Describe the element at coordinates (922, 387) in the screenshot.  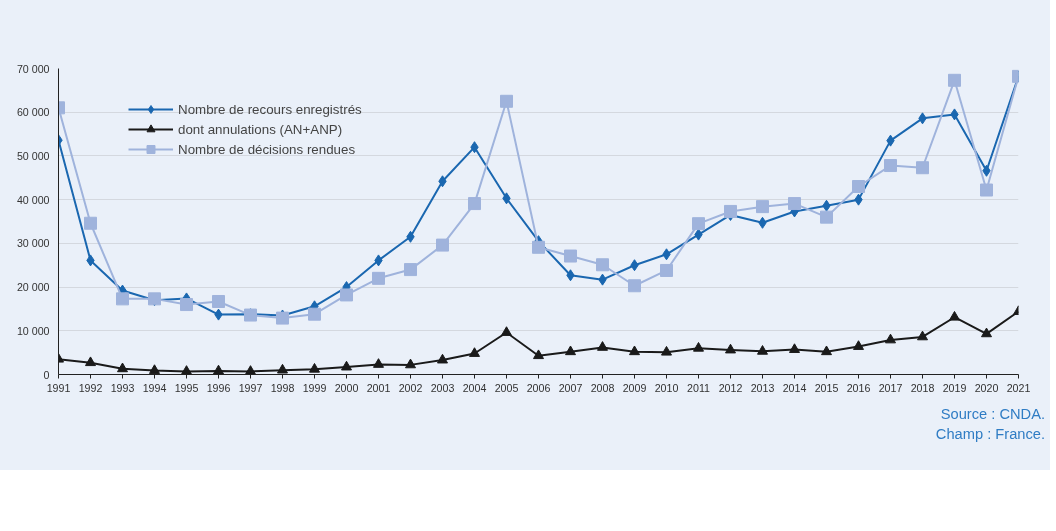
I see `x-tick-label: 2018` at that location.